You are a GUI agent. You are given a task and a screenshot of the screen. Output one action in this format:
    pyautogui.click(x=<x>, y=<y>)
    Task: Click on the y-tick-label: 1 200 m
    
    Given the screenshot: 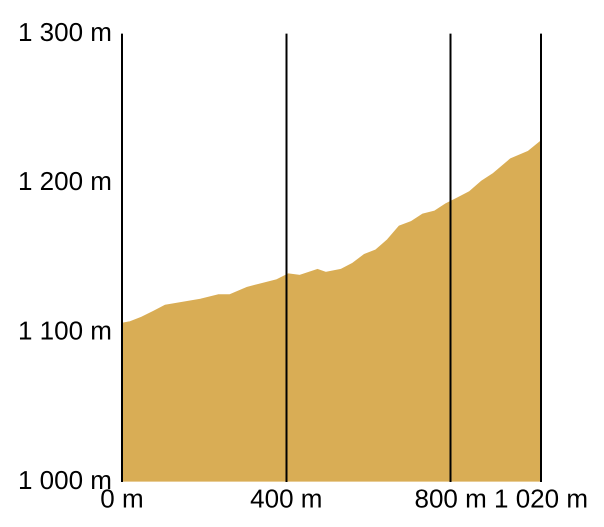 What is the action you would take?
    pyautogui.click(x=65, y=181)
    